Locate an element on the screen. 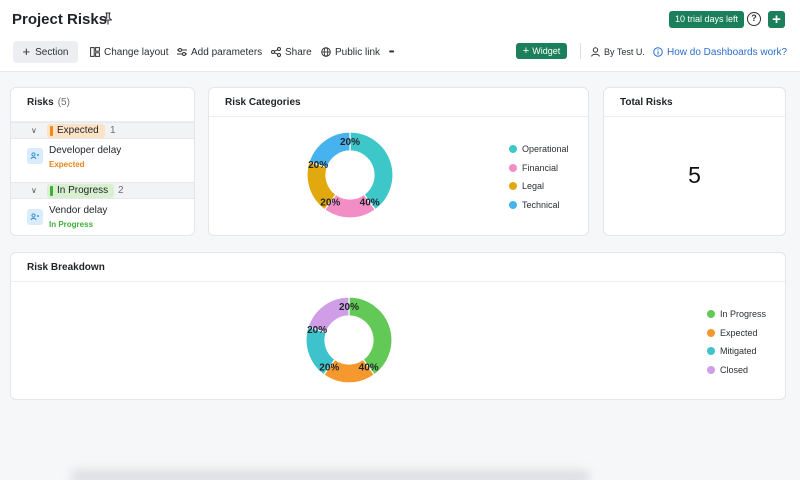 This screenshot has height=480, width=800. help-link-label: How do Dashboards work? is located at coordinates (727, 52).